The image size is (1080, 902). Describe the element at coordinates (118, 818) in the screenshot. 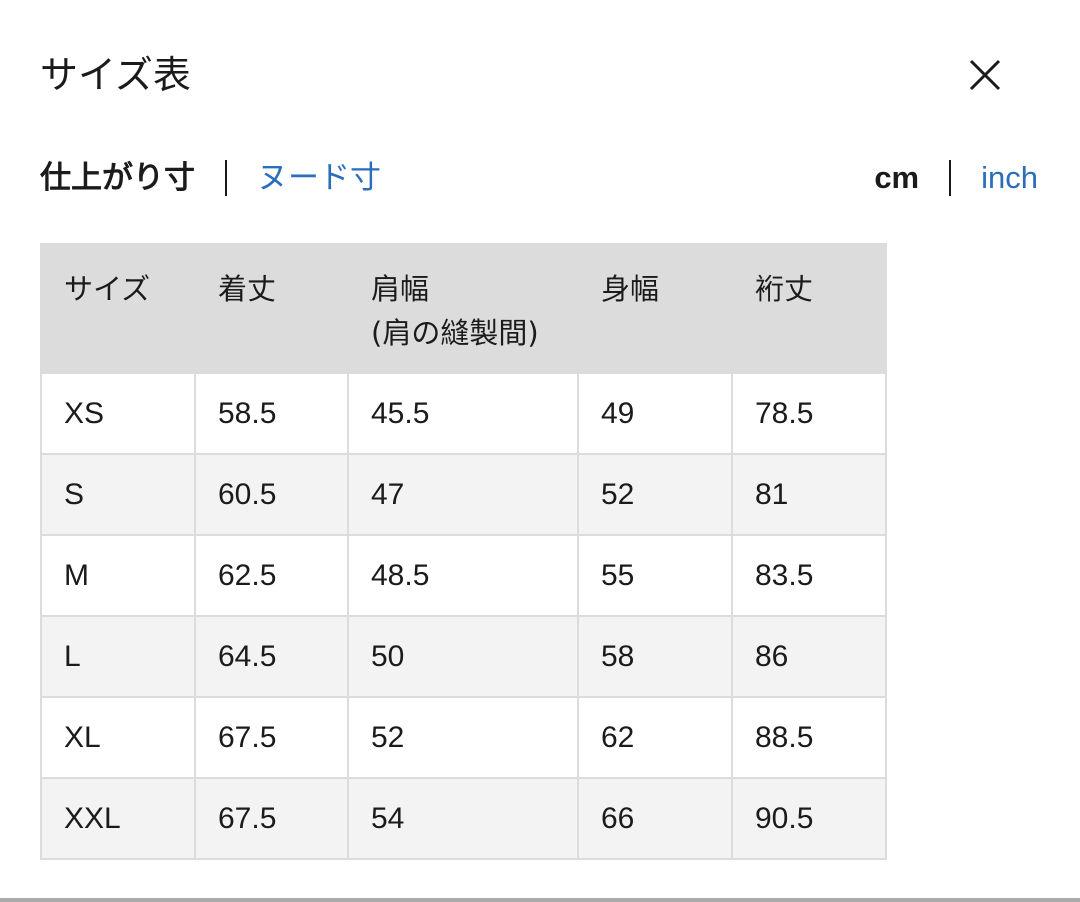

I see `table-cell: XXL` at that location.